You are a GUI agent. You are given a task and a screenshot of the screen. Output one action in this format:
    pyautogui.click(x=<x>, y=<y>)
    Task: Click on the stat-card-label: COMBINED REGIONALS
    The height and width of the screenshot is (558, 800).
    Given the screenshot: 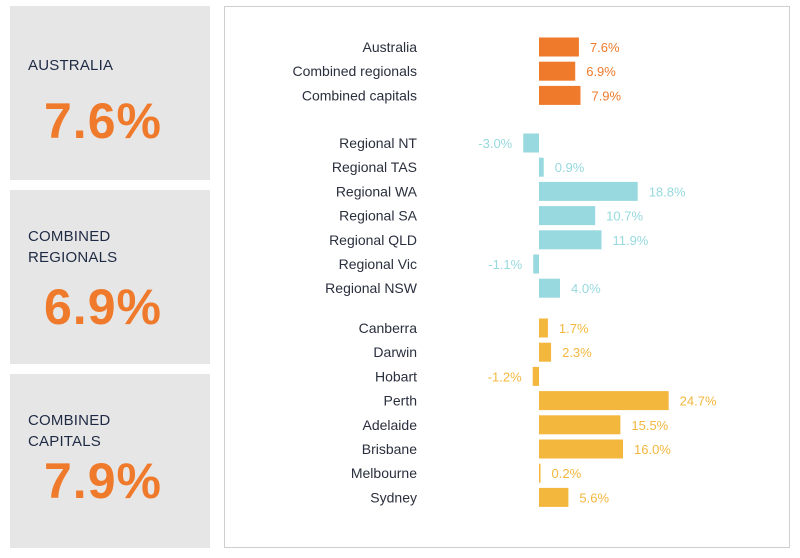 What is the action you would take?
    pyautogui.click(x=72, y=247)
    